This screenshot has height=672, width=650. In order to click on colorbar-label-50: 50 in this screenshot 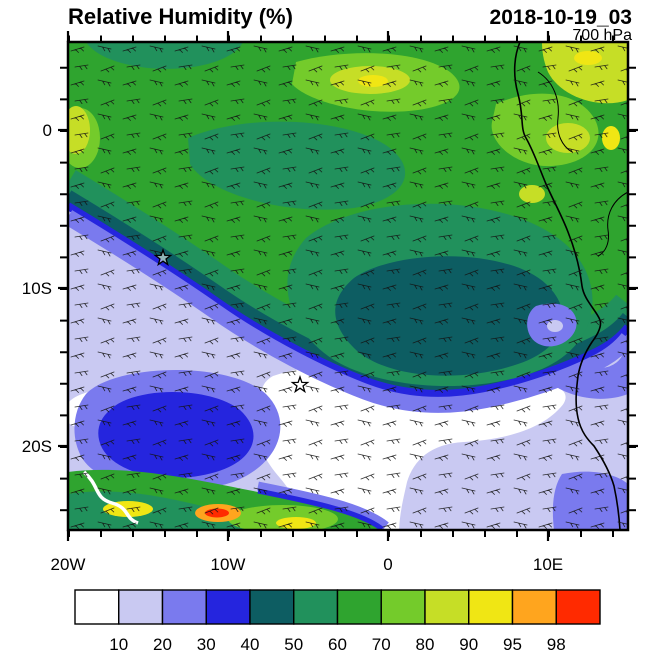, I will do `click(293, 644)`.